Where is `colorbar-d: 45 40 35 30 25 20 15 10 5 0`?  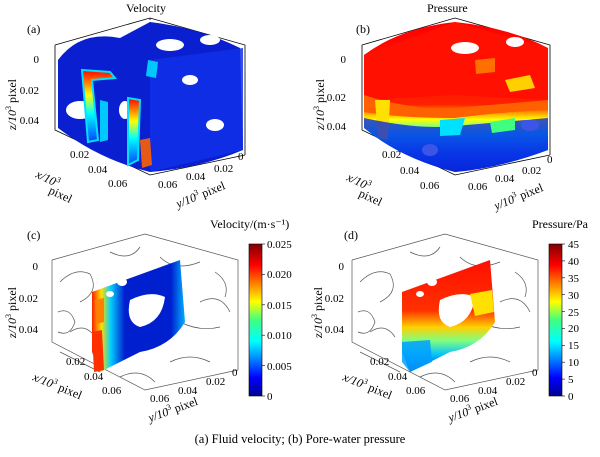 colorbar-d: 45 40 35 30 25 20 15 10 5 0 is located at coordinates (564, 321).